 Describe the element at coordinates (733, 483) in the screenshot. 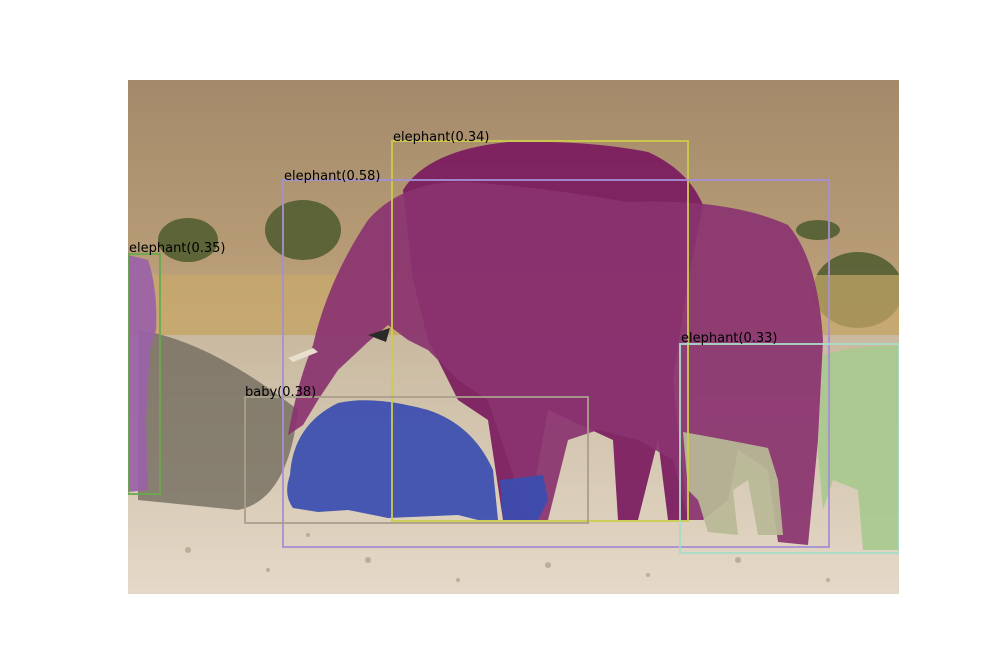

I see `grey-elephant-mask` at that location.